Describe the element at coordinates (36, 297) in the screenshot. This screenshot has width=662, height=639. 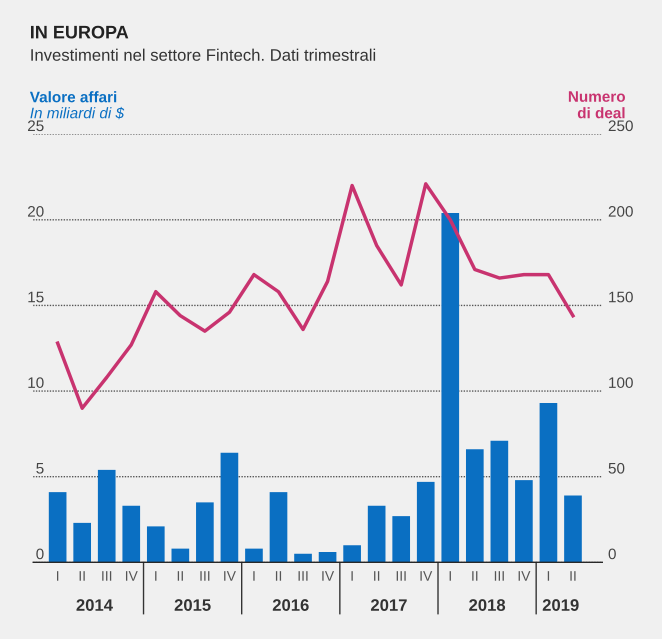
I see `y-tick-label: 15` at that location.